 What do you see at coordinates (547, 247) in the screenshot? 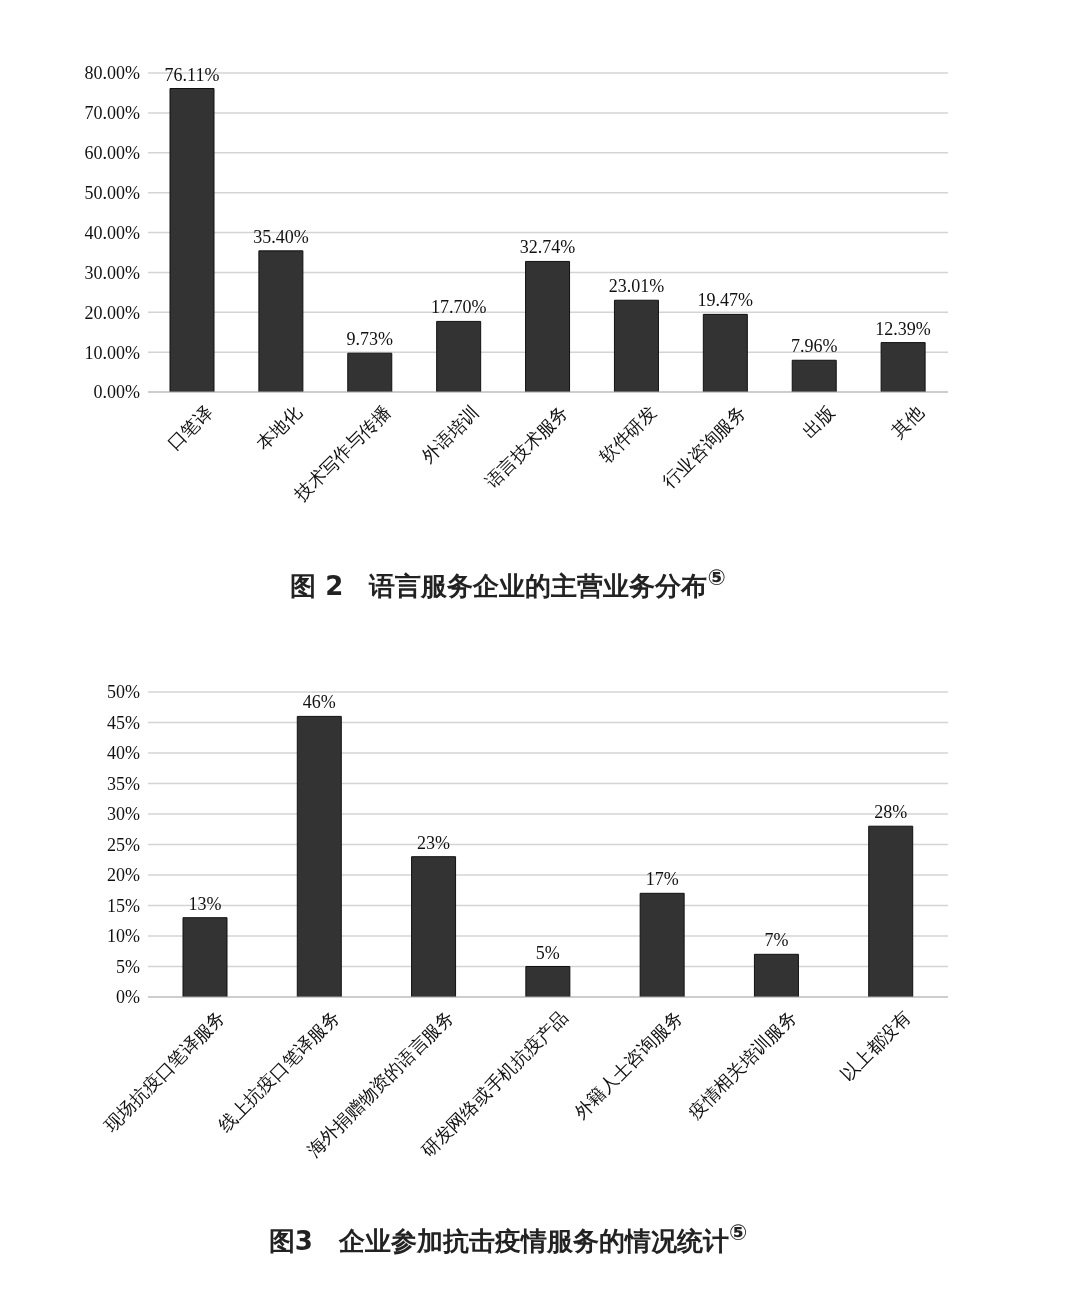
I see `data-label: 32.74%` at bounding box center [547, 247].